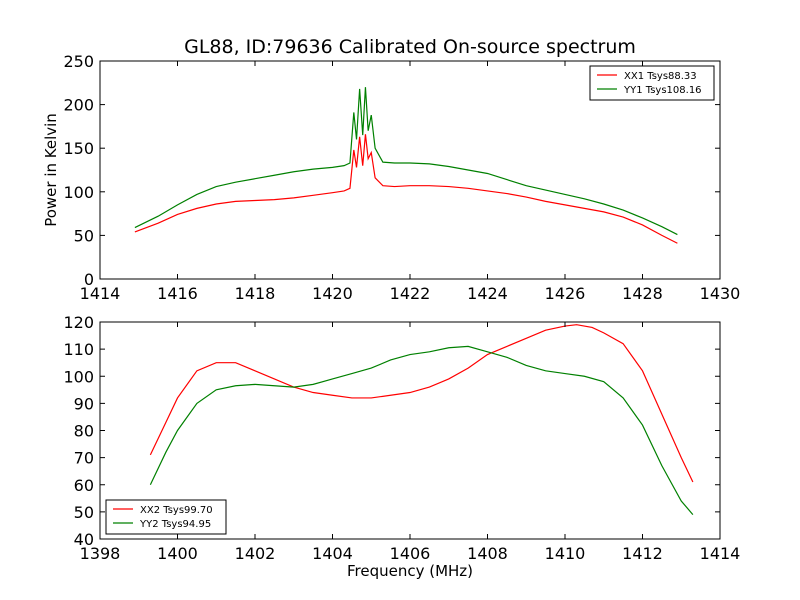 The height and width of the screenshot is (600, 800). What do you see at coordinates (255, 293) in the screenshot?
I see `x-tick-label: 1418` at bounding box center [255, 293].